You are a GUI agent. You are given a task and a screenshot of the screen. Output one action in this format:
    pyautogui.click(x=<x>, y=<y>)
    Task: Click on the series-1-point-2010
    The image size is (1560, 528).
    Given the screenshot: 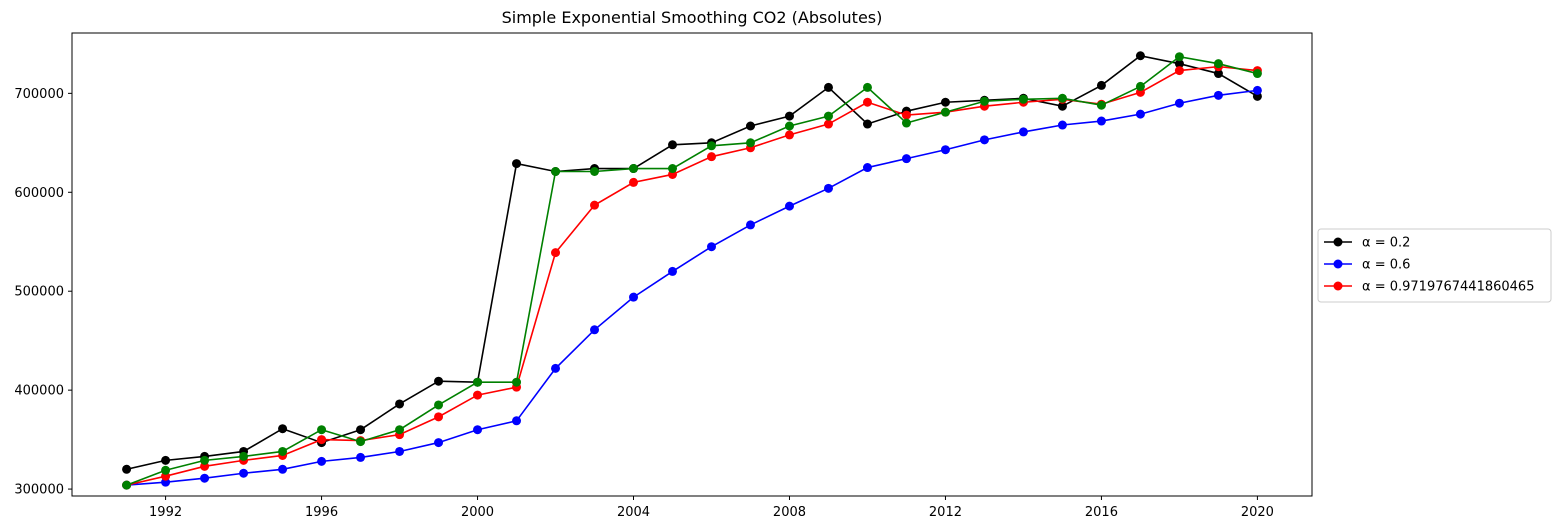 What is the action you would take?
    pyautogui.click(x=867, y=168)
    